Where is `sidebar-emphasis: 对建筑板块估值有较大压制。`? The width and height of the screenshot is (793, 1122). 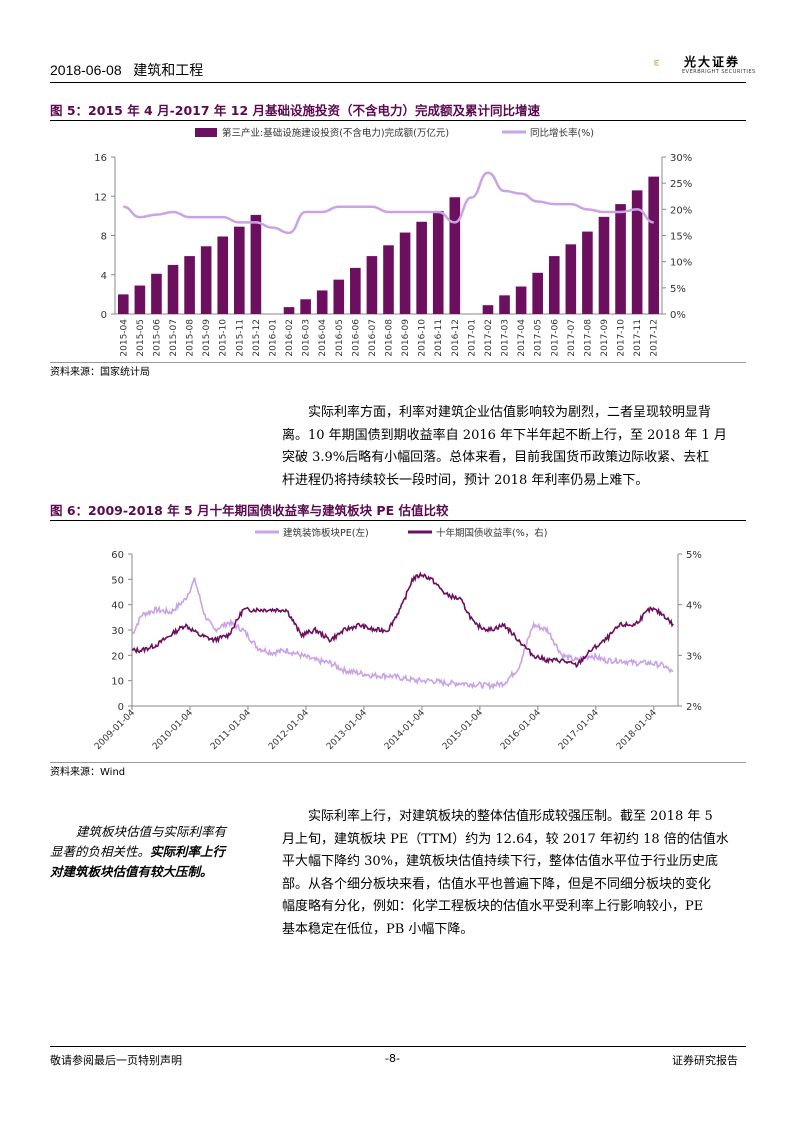 sidebar-emphasis: 对建筑板块估值有较大压制。 is located at coordinates (131, 871).